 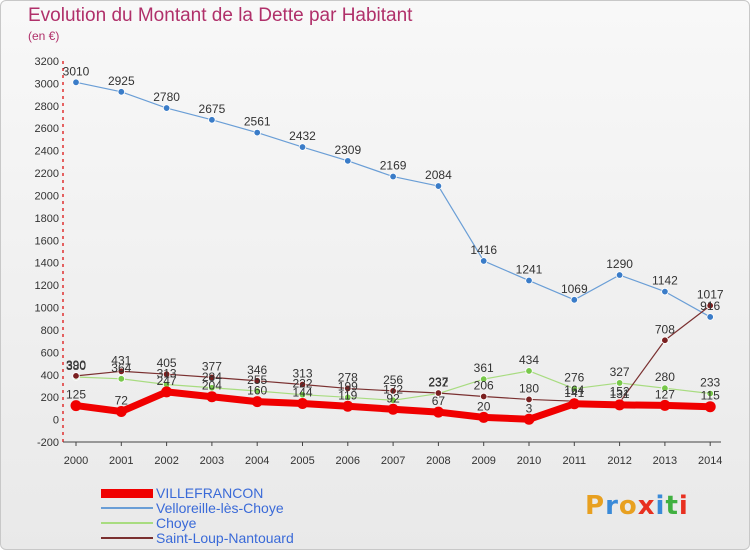 I want to click on data-label: 125, so click(x=76, y=395).